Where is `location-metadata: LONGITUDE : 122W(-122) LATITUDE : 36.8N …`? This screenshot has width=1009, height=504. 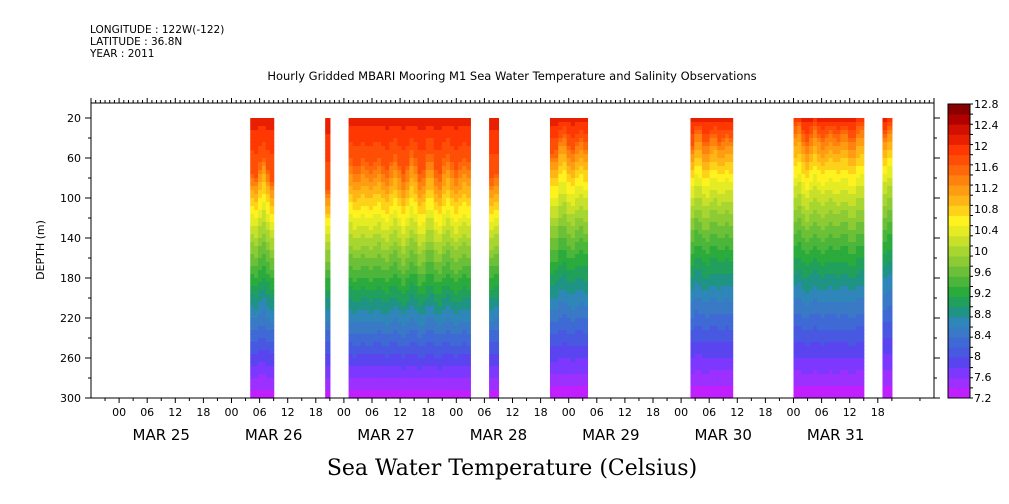
location-metadata: LONGITUDE : 122W(-122) LATITUDE : 36.8N … is located at coordinates (157, 42).